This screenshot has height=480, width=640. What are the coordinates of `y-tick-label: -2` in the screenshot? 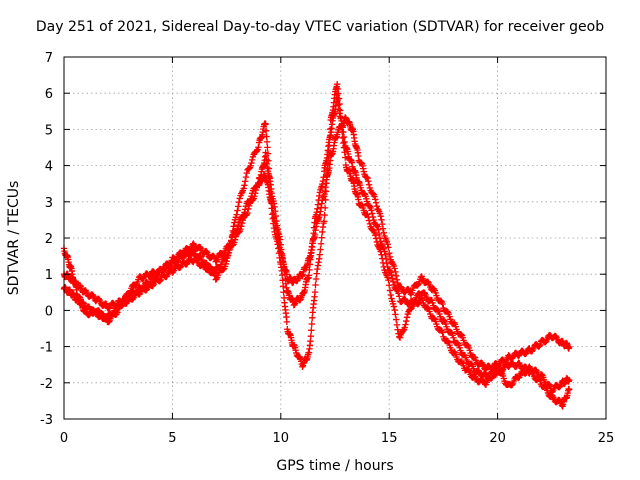 It's located at (46, 384).